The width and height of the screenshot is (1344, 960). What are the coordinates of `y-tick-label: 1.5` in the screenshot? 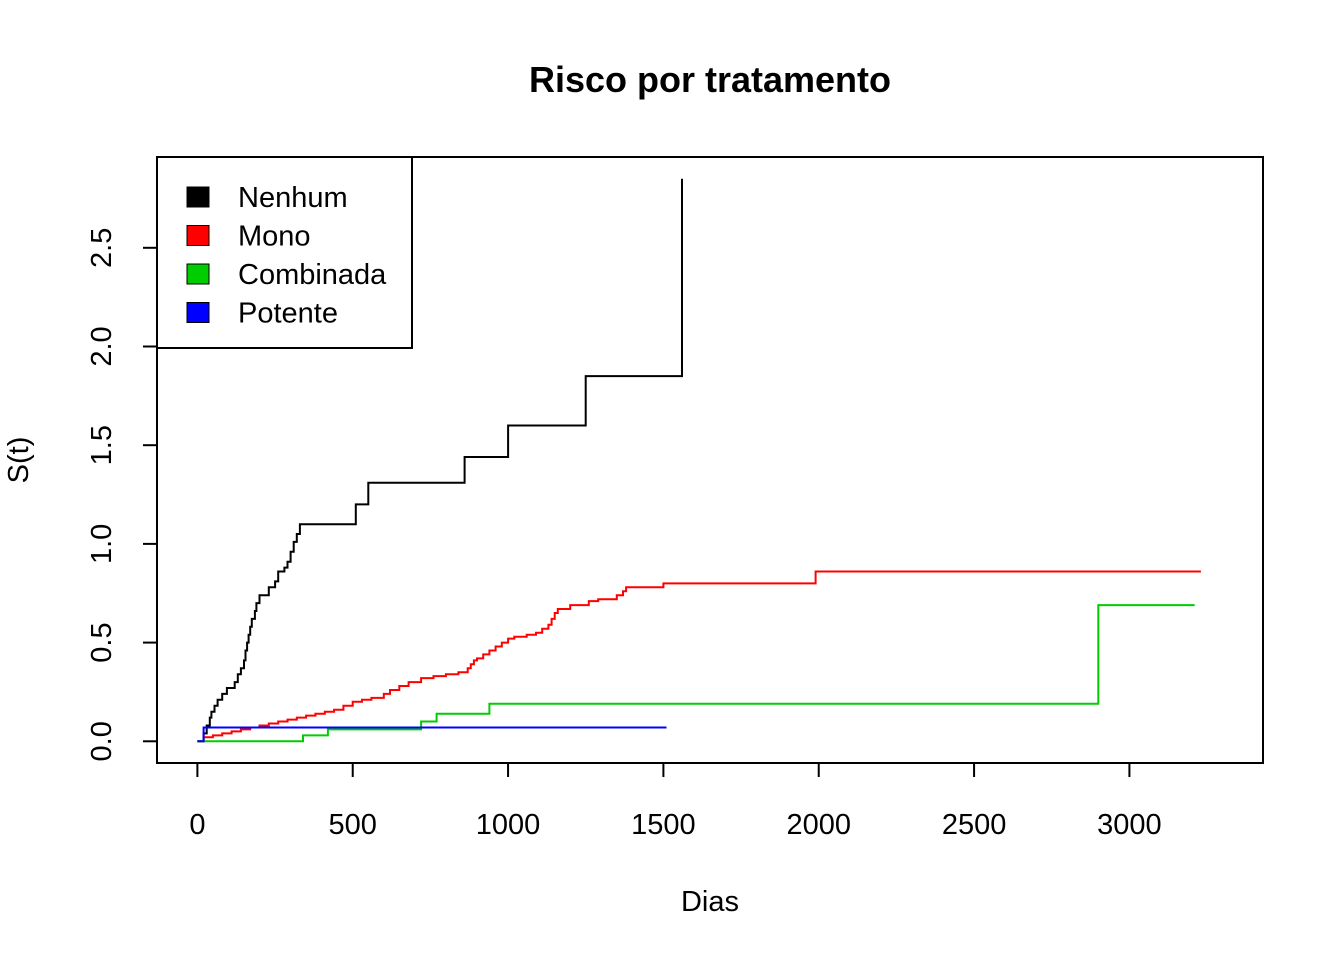 It's located at (102, 445).